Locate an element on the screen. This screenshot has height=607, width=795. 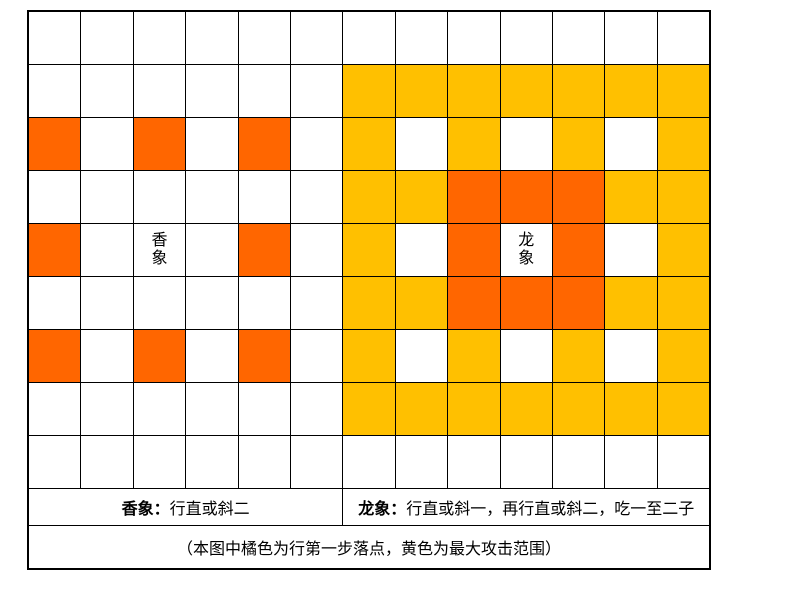
caption-footnote: （本图中橘色为行第一步落点，黄色为最大攻击范围） is located at coordinates (369, 547).